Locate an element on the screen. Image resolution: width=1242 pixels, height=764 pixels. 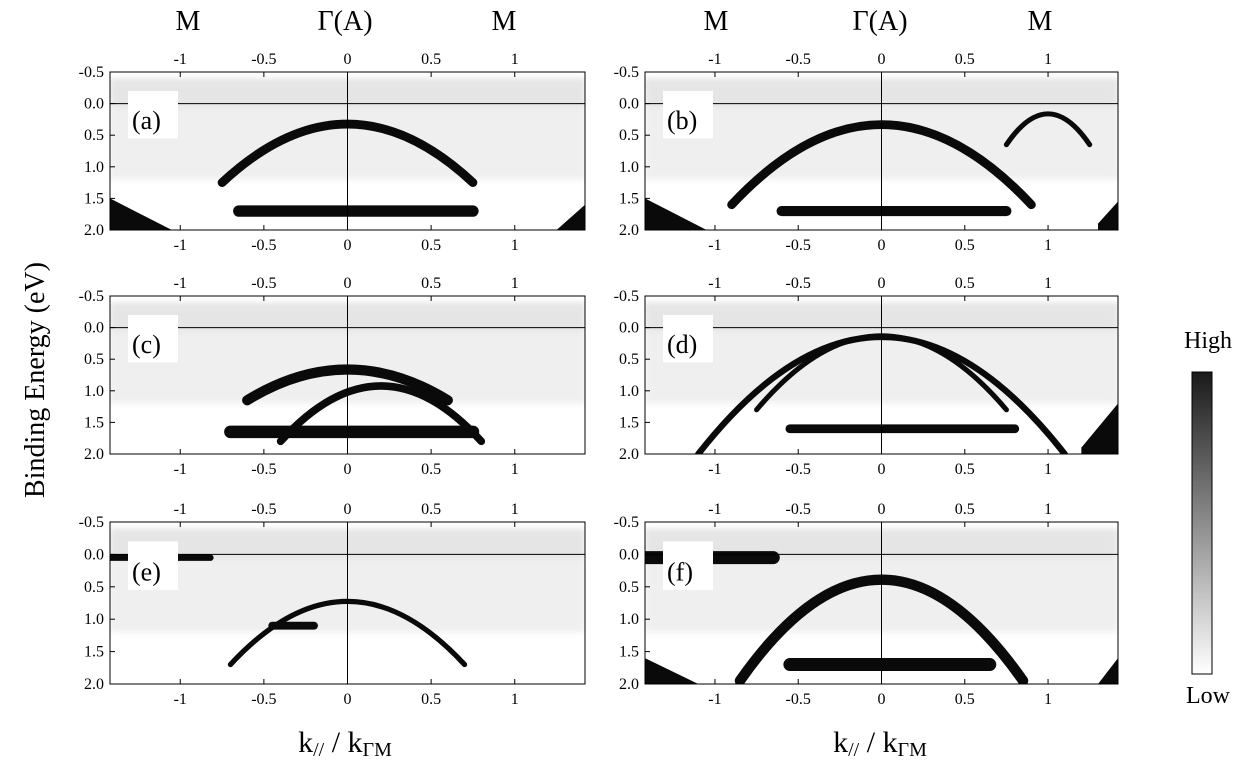
top-labels-right: M Γ(A) M is located at coordinates (878, 21).